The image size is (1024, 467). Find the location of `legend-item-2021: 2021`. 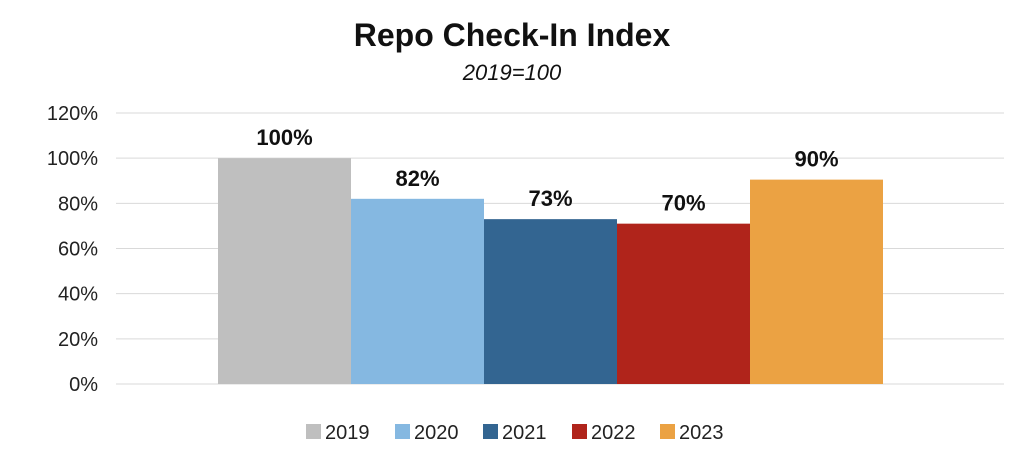

legend-item-2021: 2021 is located at coordinates (515, 433).